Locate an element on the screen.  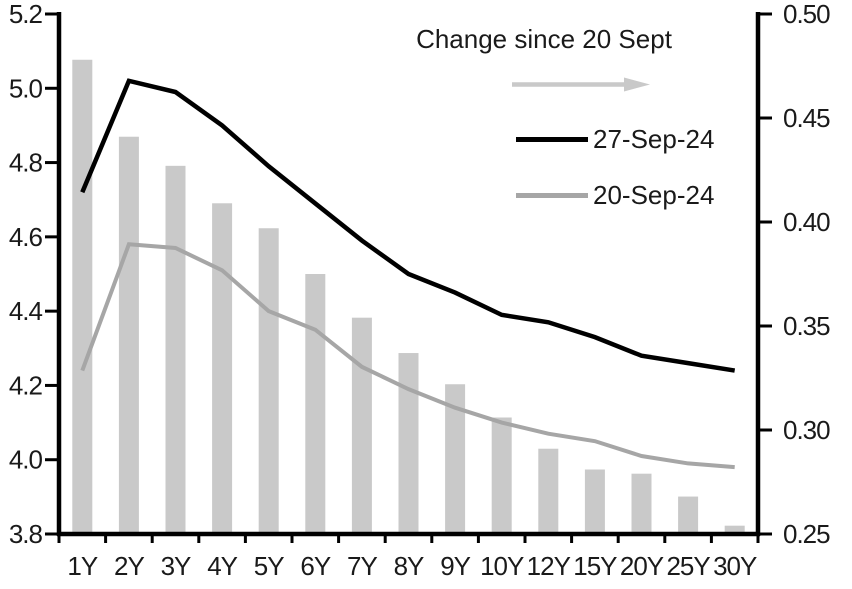
left-axis-tick-label: 5.2 is located at coordinates (26, 14).